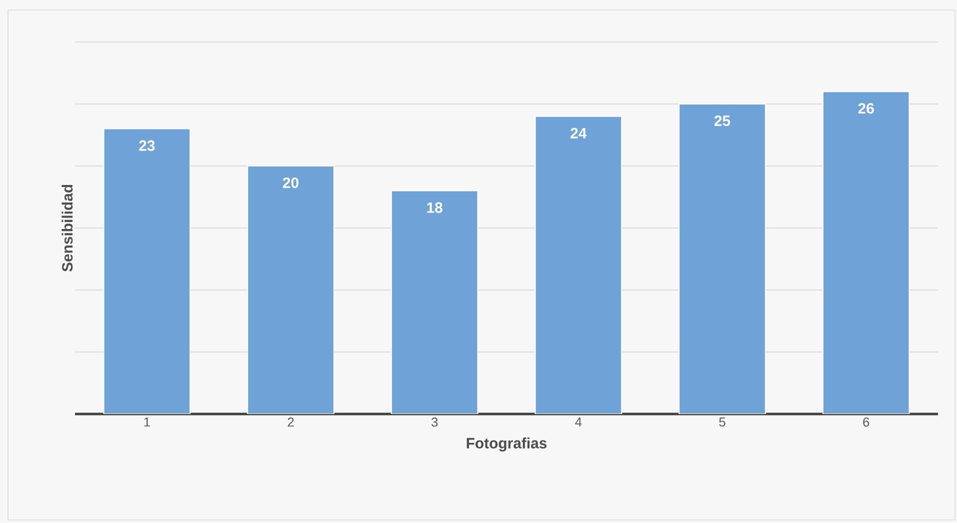 This screenshot has height=523, width=957. What do you see at coordinates (434, 422) in the screenshot?
I see `x-tick-label: 3` at bounding box center [434, 422].